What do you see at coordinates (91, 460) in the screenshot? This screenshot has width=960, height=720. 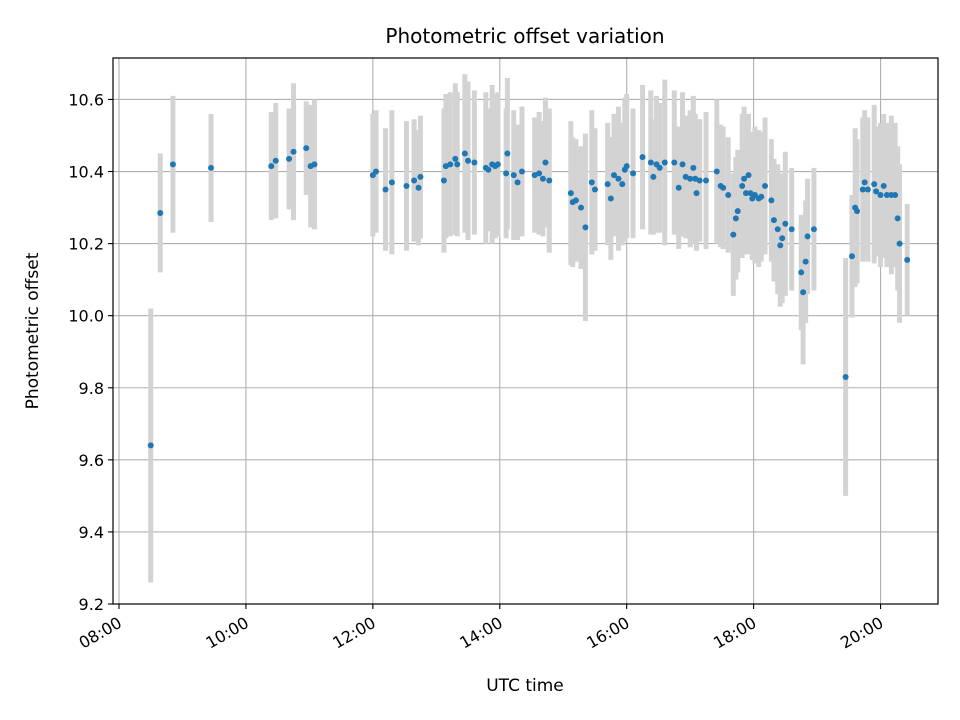 I see `y-tick-label: 9.6` at bounding box center [91, 460].